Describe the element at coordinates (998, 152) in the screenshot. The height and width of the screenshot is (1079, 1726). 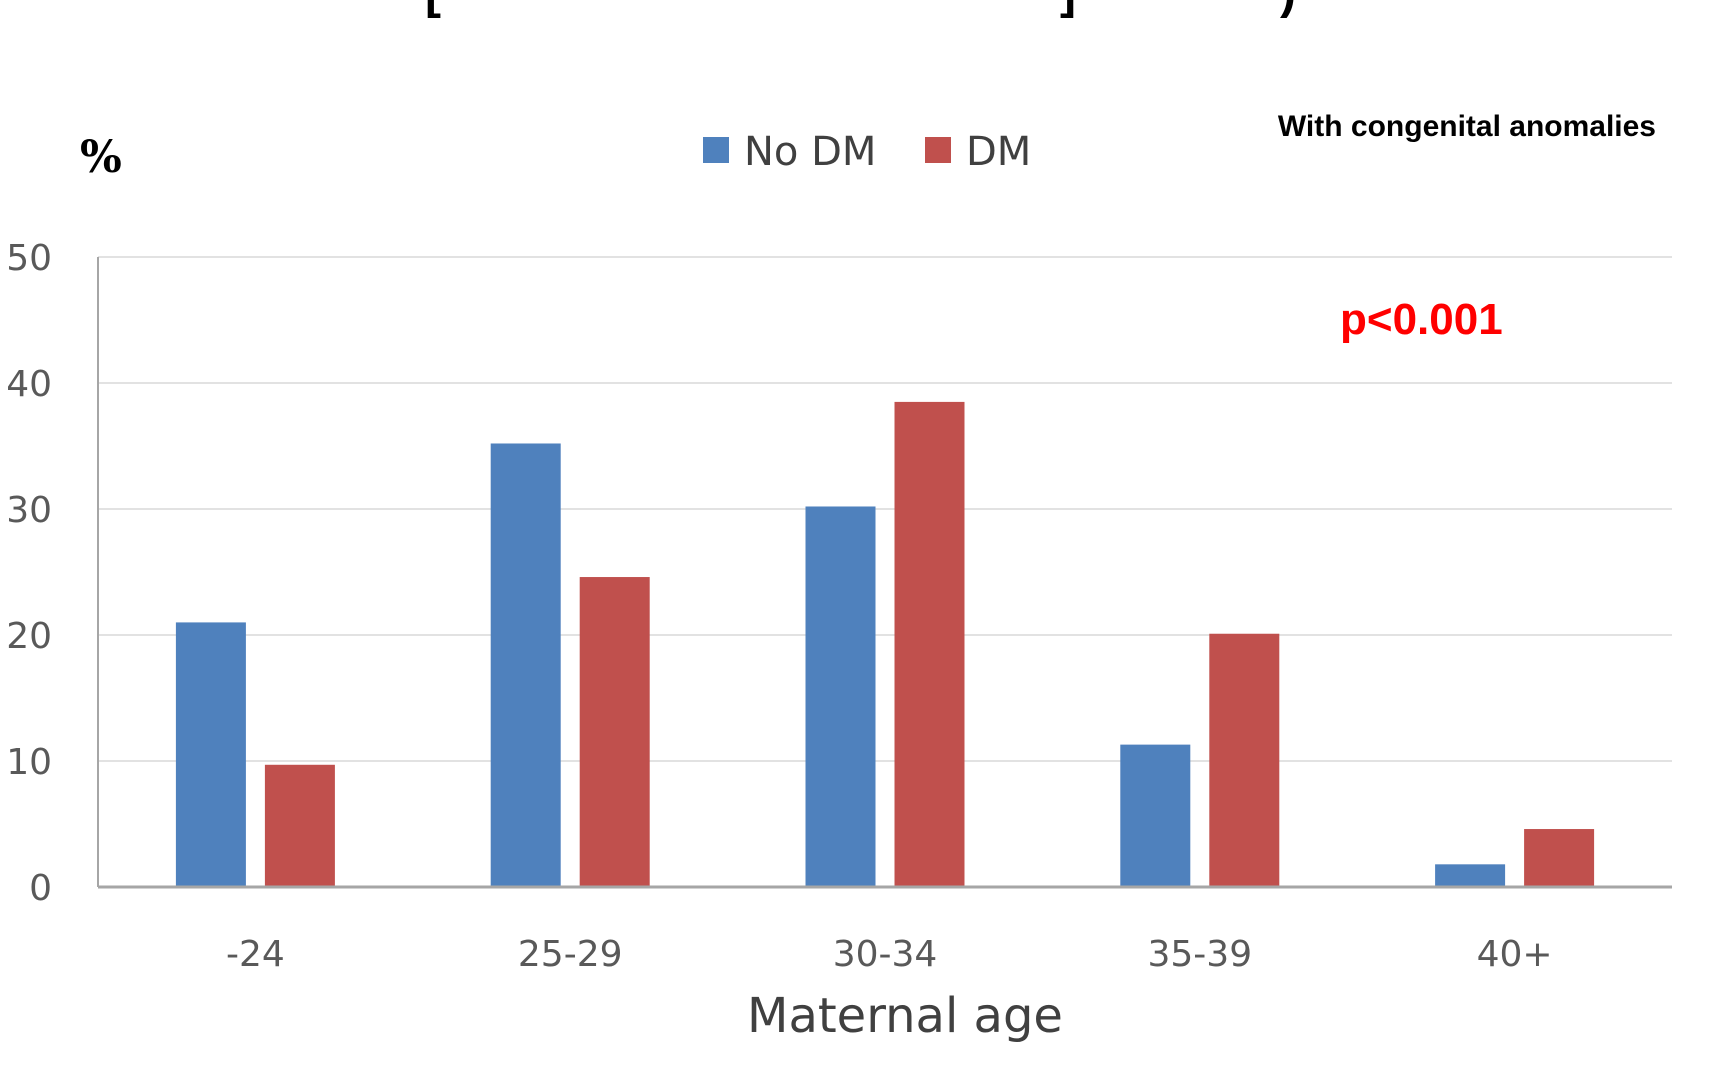
I see `legend-label: DM` at that location.